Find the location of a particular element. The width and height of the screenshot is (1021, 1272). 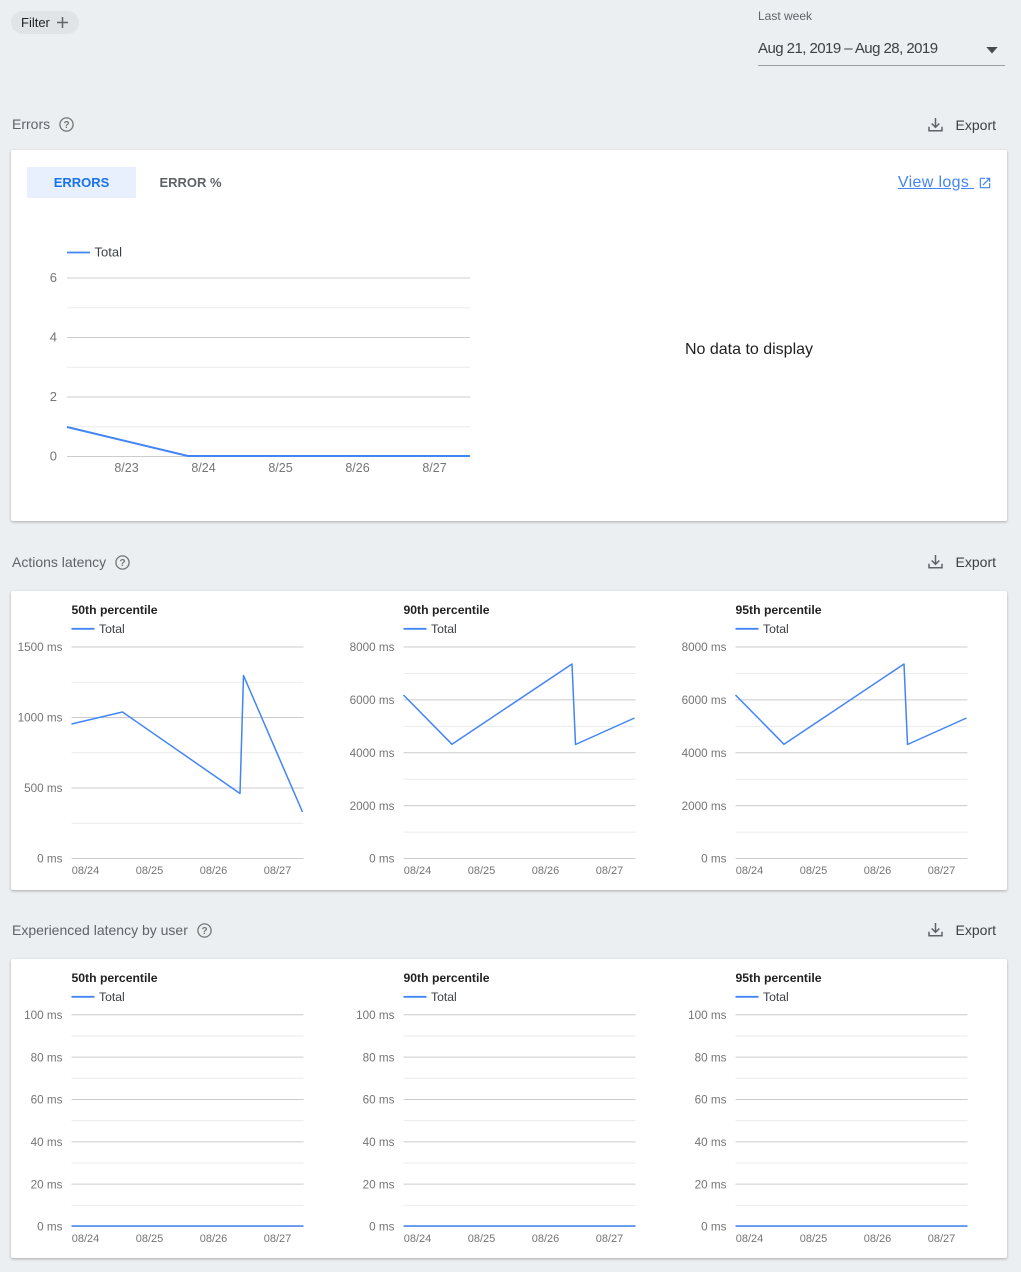

svg-text: 8/24 is located at coordinates (203, 468).